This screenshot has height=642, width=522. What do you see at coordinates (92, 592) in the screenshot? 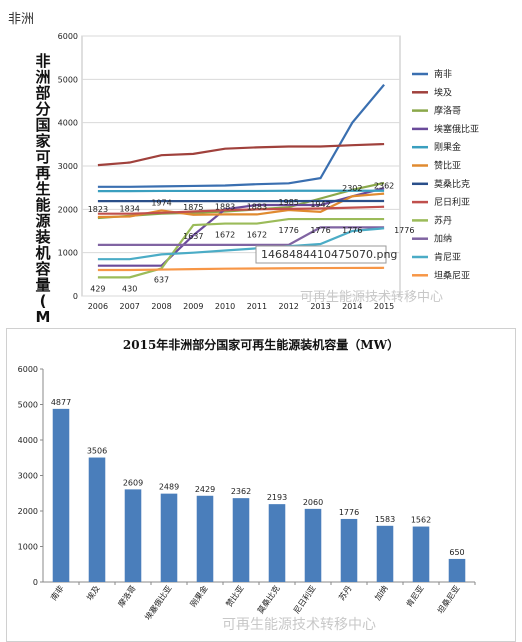
I see `x-category-label: 埃及` at bounding box center [92, 592].